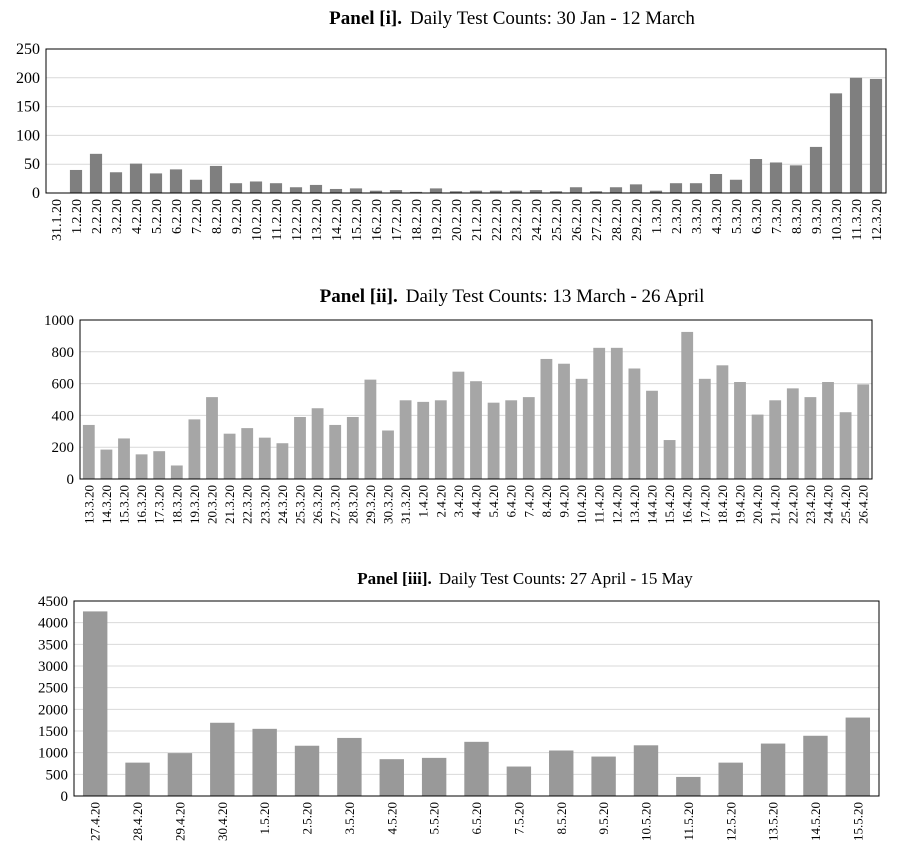 Image resolution: width=897 pixels, height=855 pixels. What do you see at coordinates (828, 504) in the screenshot?
I see `panel-ii-x-tick-label: 24.4.20` at bounding box center [828, 504].